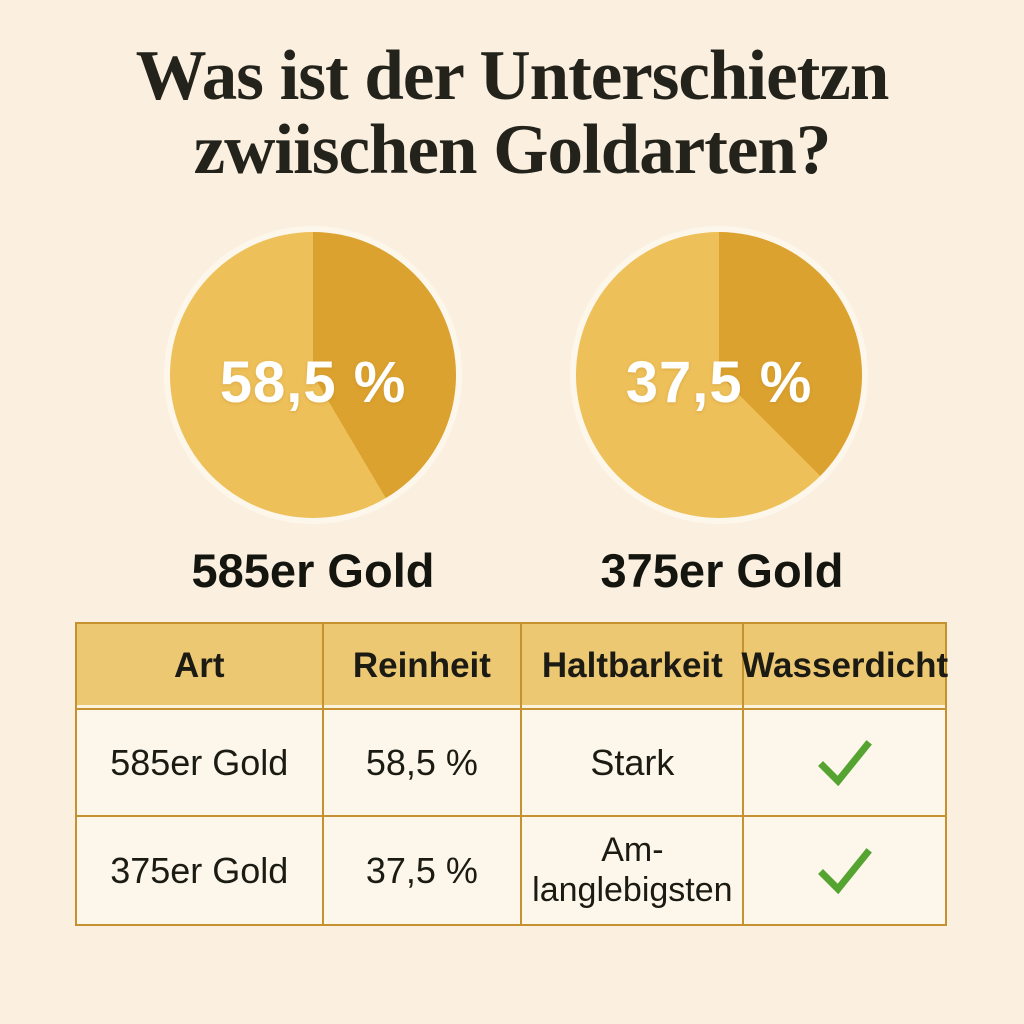  I want to click on table-header-art: Art, so click(200, 667).